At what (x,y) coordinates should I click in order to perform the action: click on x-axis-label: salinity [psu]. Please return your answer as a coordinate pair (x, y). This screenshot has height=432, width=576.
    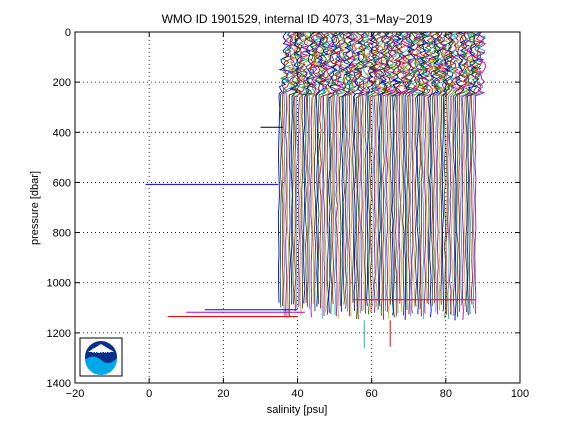
    Looking at the image, I should click on (297, 410).